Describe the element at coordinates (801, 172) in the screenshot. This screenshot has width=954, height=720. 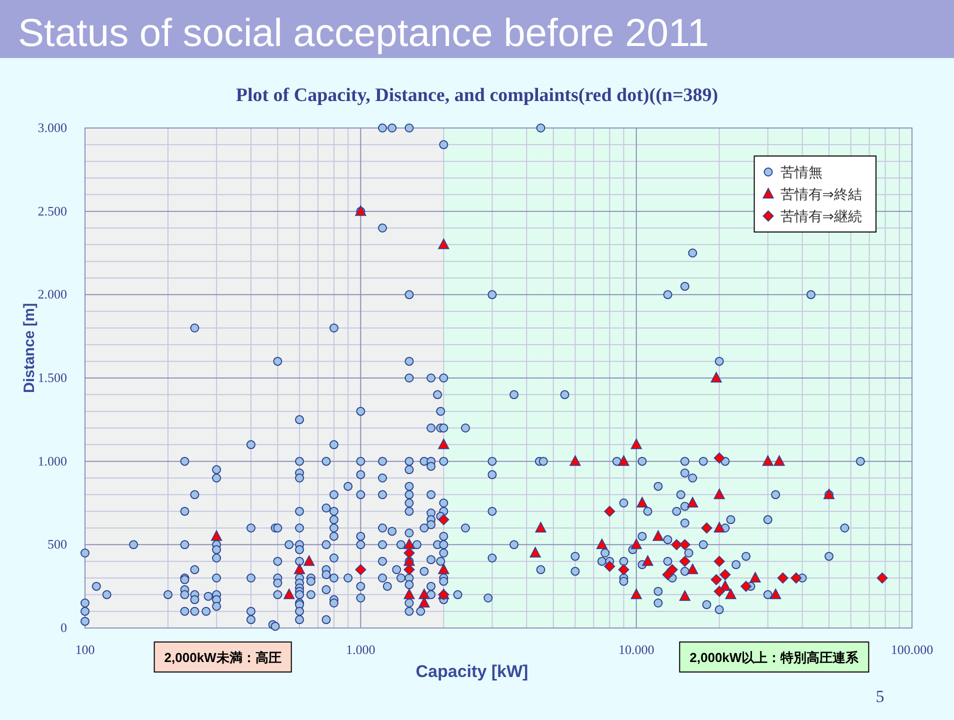
I see `legend-label: 苦情無` at that location.